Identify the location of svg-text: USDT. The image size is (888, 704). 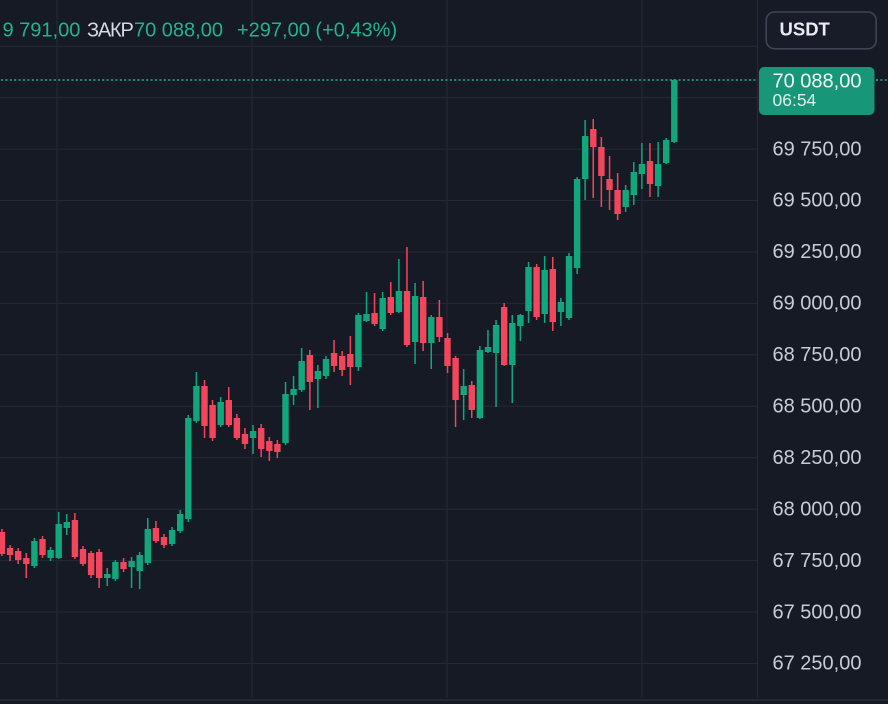
(805, 29).